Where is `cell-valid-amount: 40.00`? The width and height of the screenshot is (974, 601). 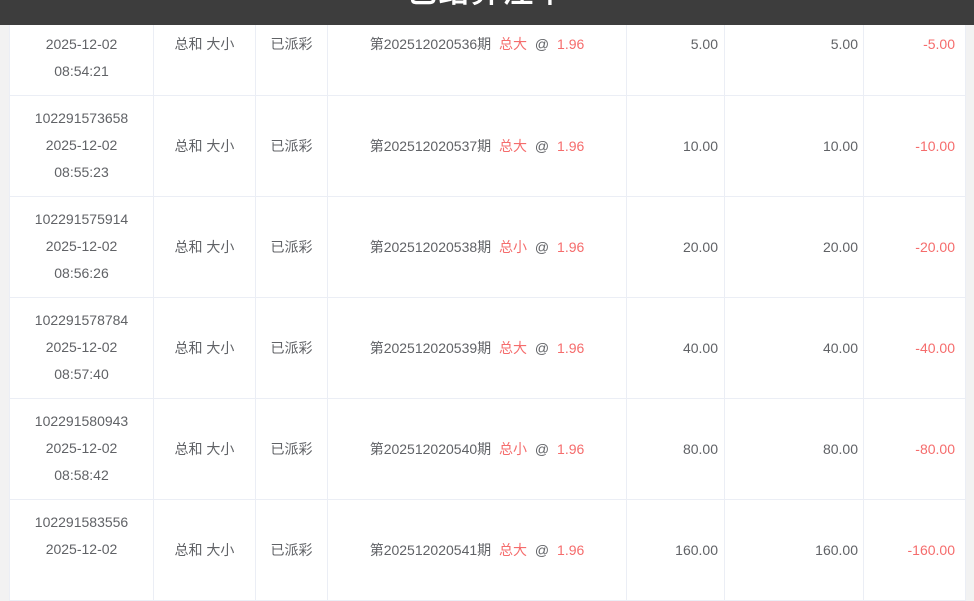 cell-valid-amount: 40.00 is located at coordinates (794, 348).